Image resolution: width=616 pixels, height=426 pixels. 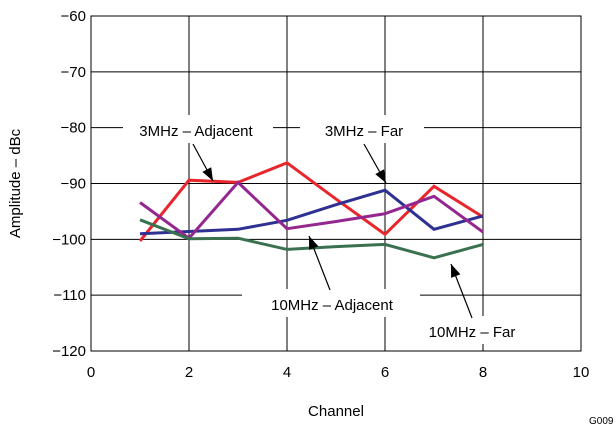 I want to click on y-tick-label: −70, so click(x=73, y=72).